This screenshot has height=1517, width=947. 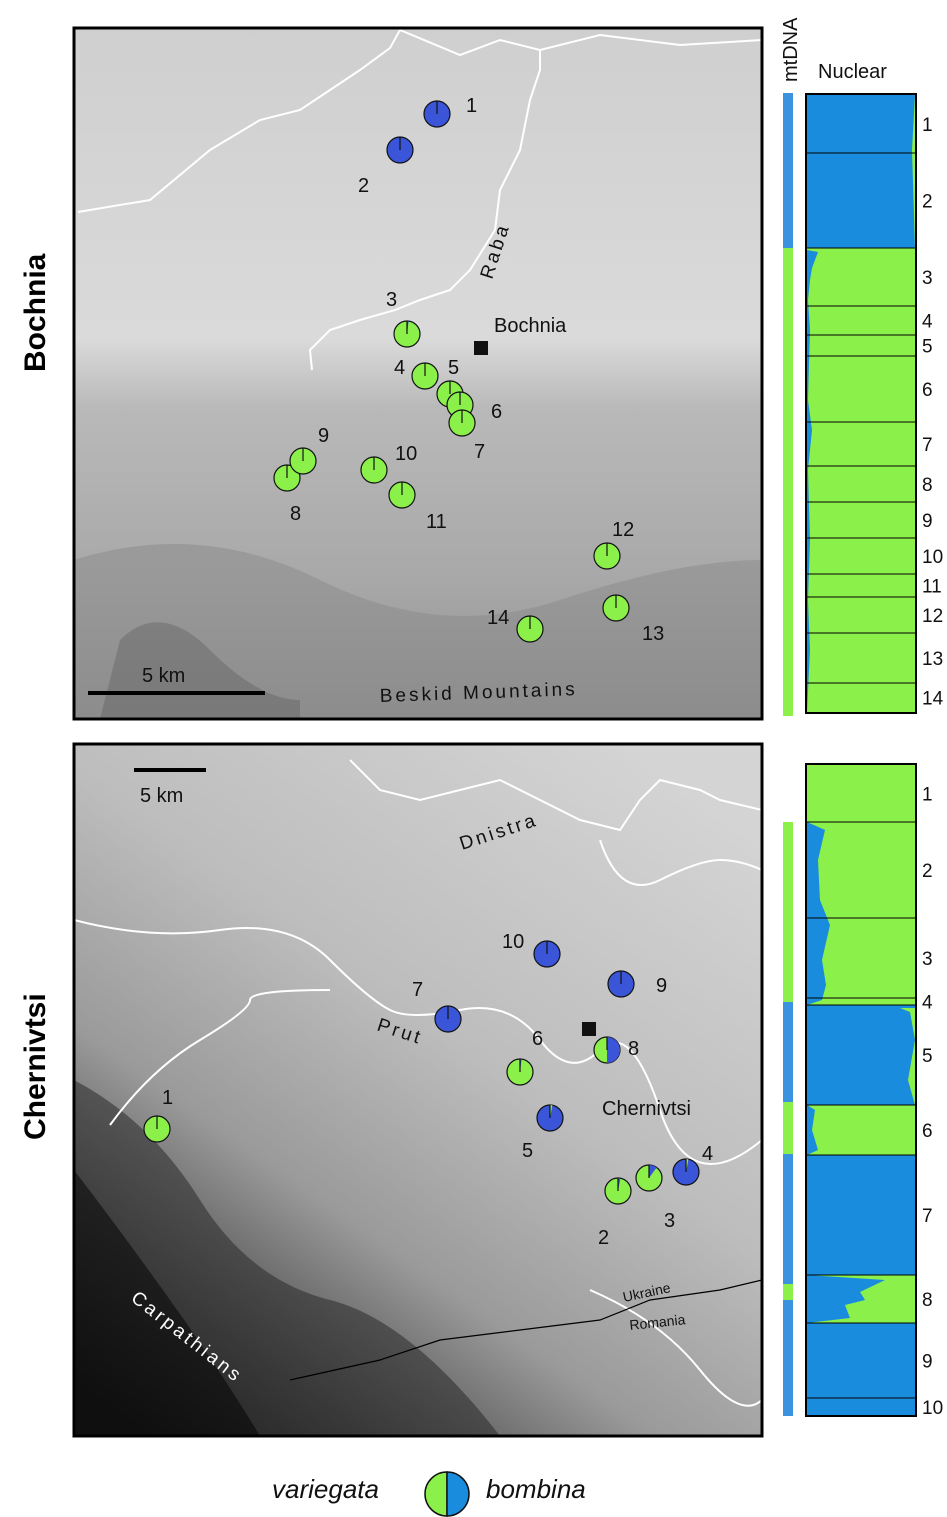 I want to click on nuclear-bombina-f, so click(x=861, y=1369).